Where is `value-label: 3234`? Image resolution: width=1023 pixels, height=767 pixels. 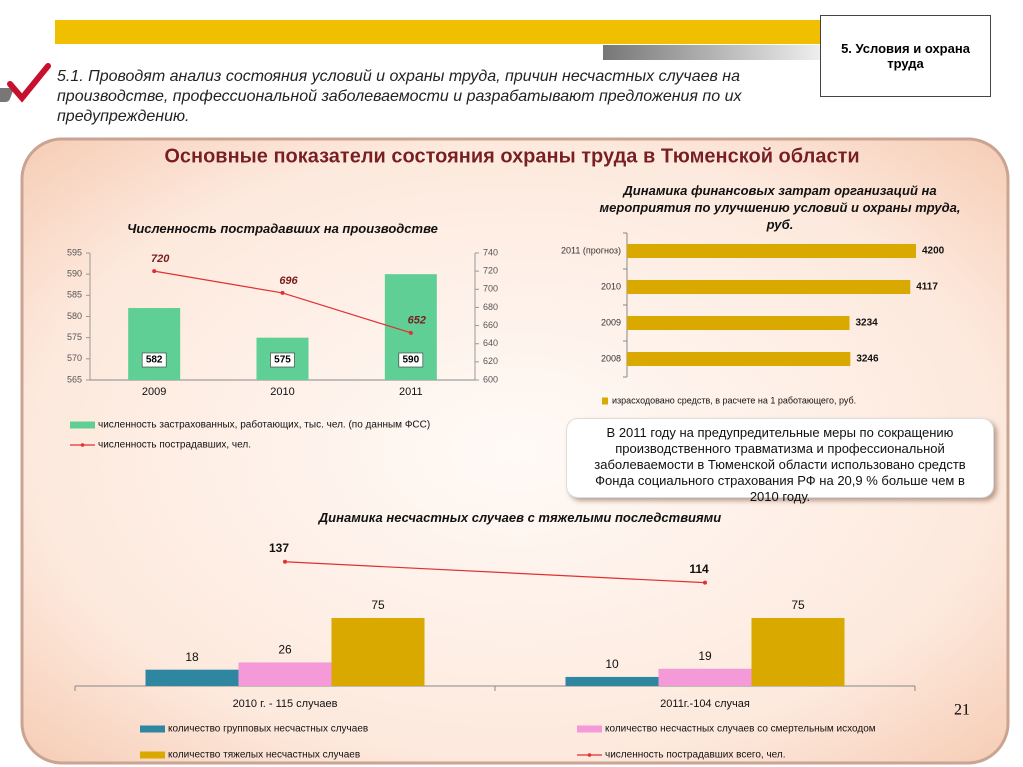
value-label: 3234 is located at coordinates (866, 323).